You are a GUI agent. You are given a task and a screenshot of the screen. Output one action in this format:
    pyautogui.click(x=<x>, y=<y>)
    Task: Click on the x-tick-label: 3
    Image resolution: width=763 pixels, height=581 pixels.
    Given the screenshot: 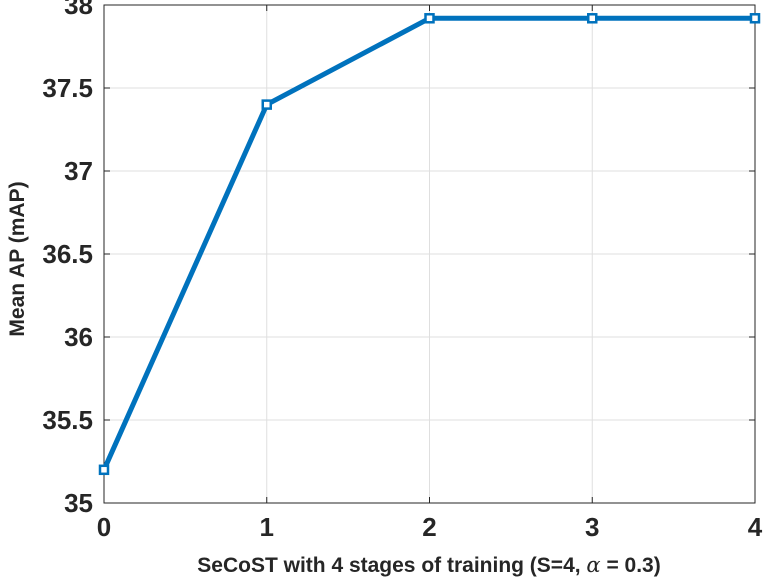 What is the action you would take?
    pyautogui.click(x=592, y=527)
    